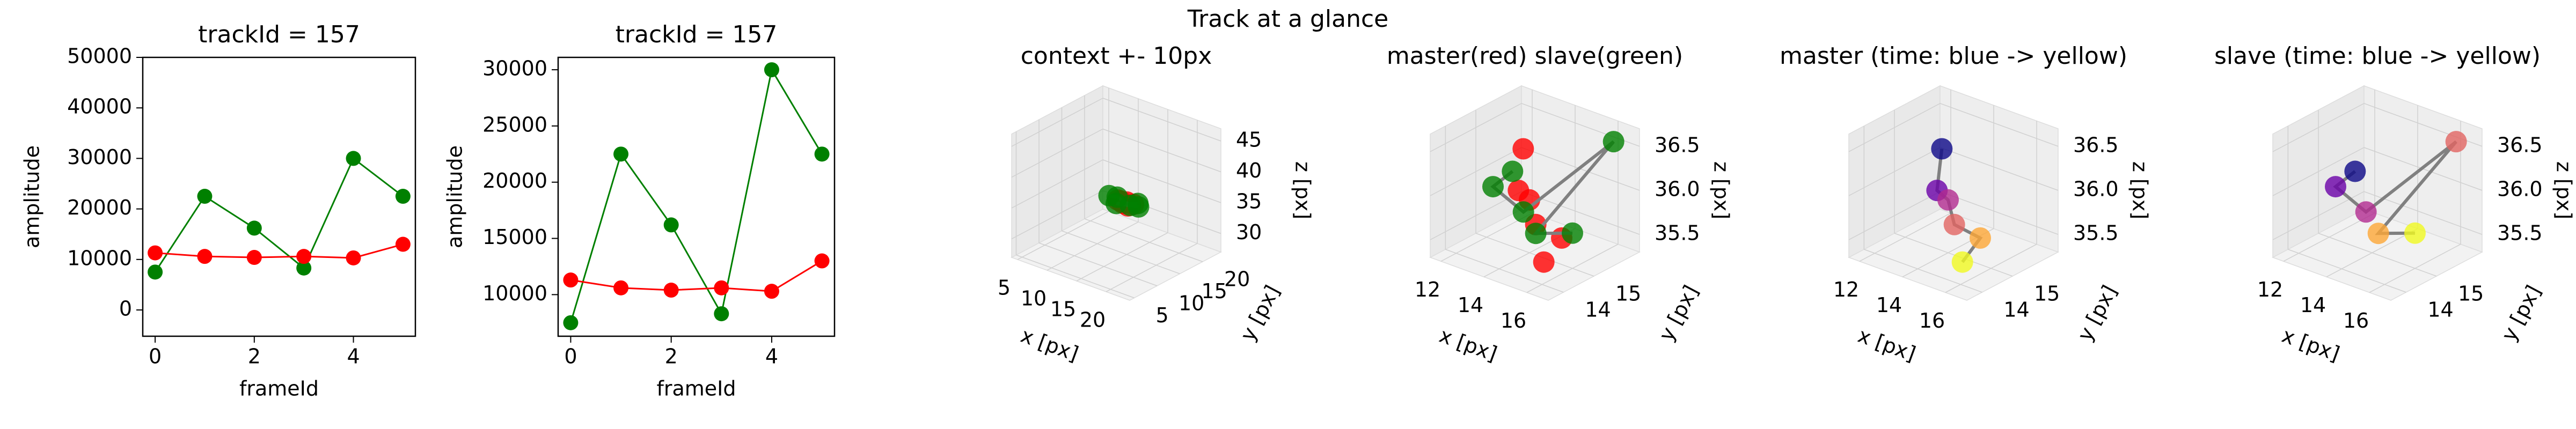  I want to click on y-tick-label: 14, so click(2016, 310).